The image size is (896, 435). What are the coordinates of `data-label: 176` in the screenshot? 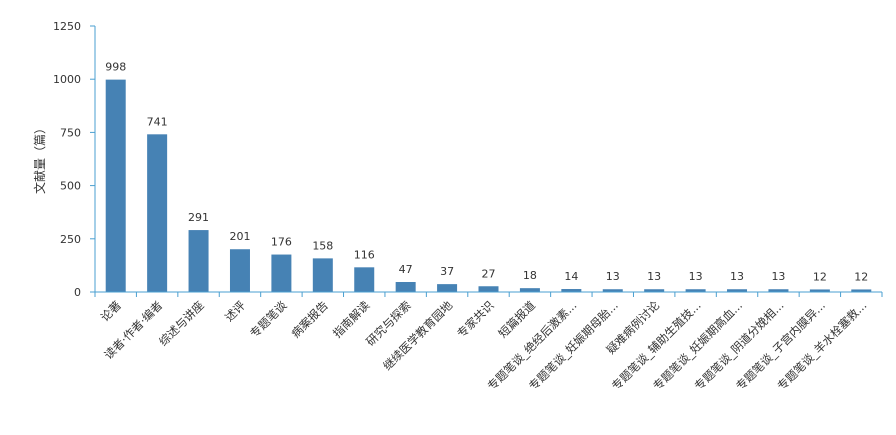 It's located at (281, 242).